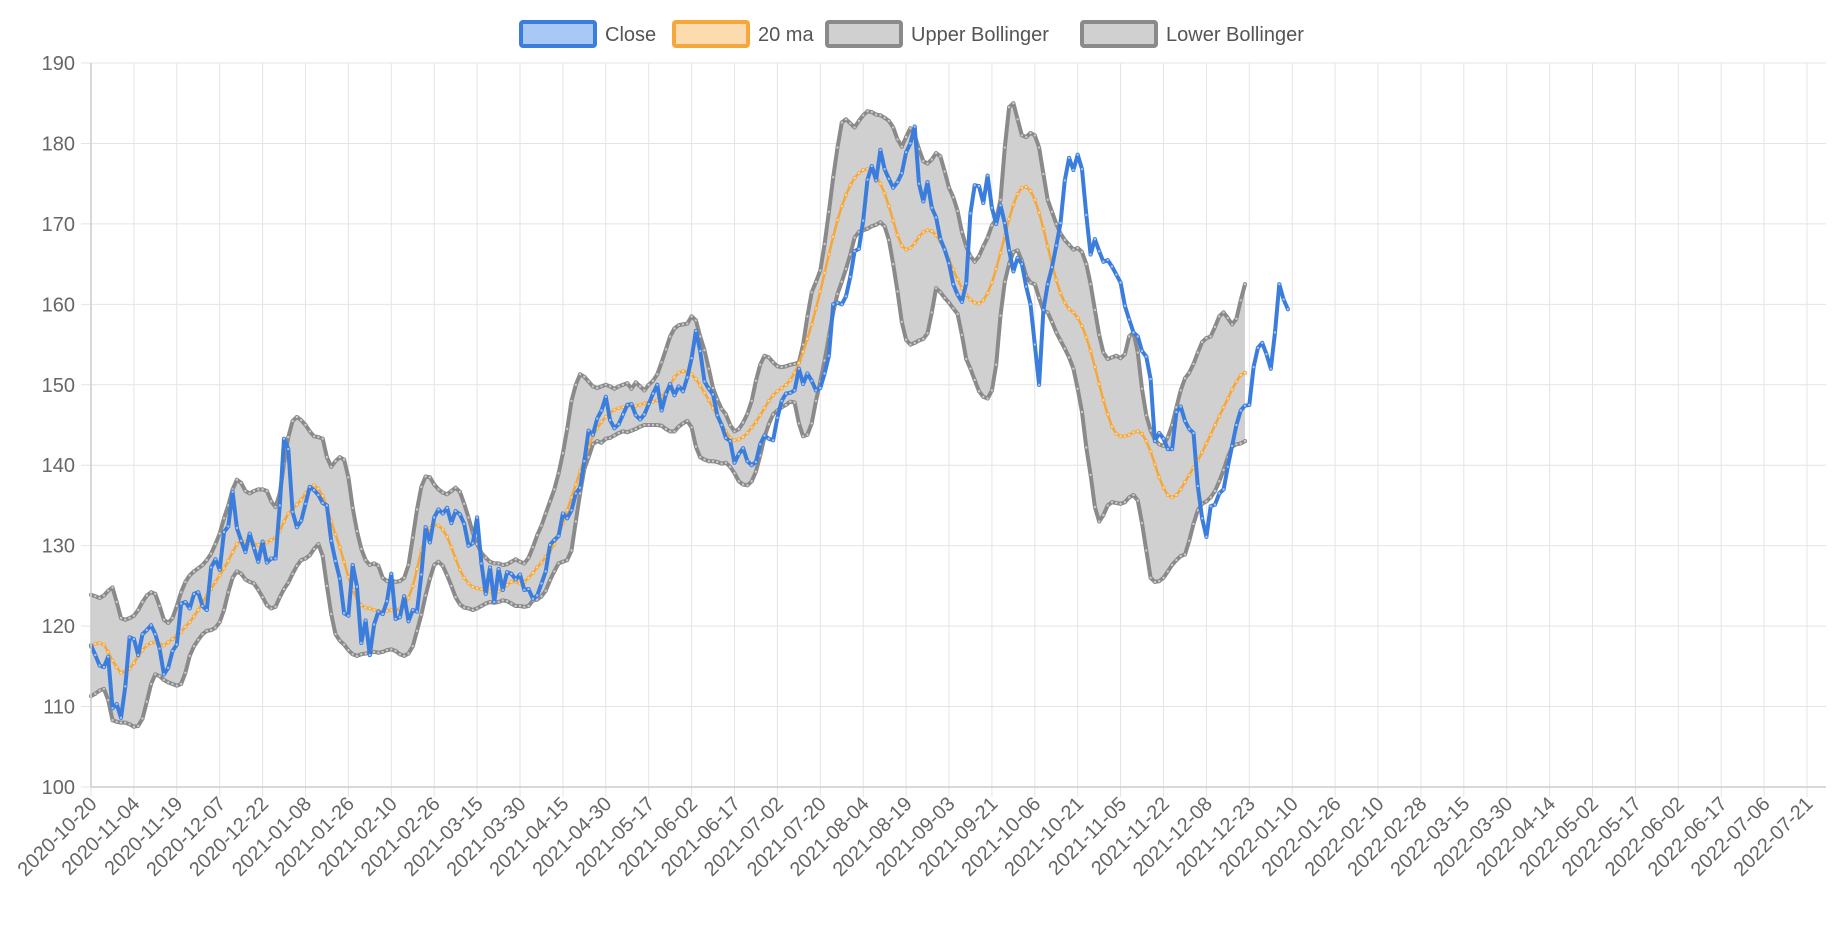 The width and height of the screenshot is (1840, 927). I want to click on legend-item-20-ma: 20 ma, so click(743, 34).